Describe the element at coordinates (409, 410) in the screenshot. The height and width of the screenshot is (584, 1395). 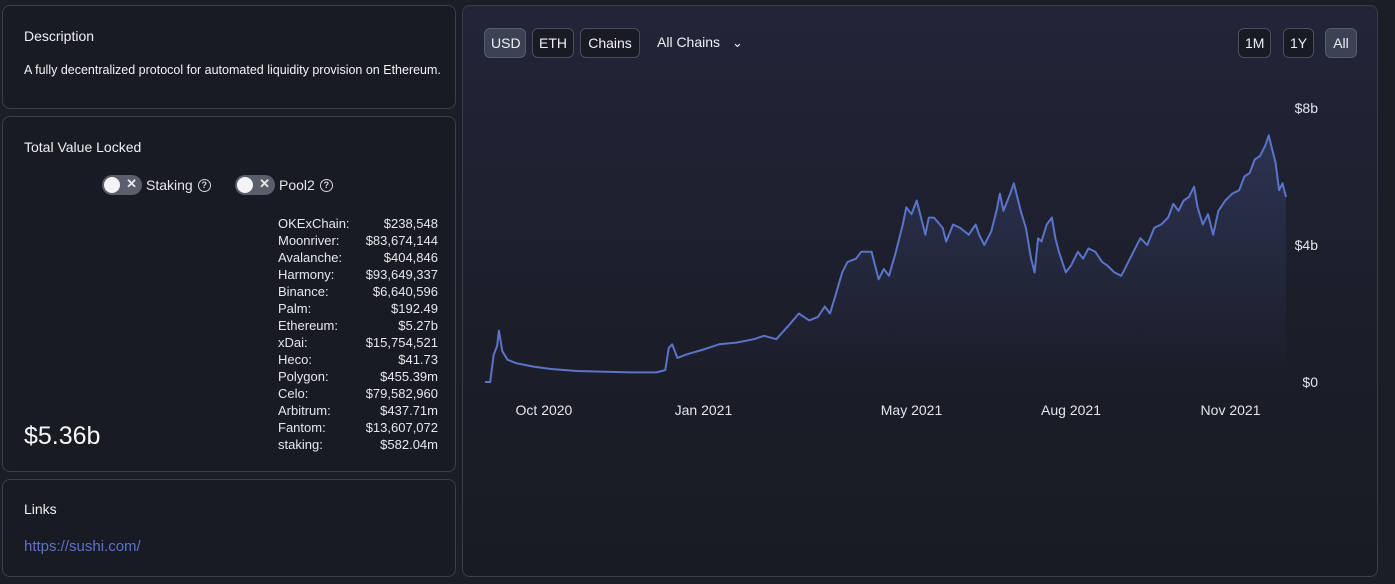
I see `chain-value: $437.71m` at that location.